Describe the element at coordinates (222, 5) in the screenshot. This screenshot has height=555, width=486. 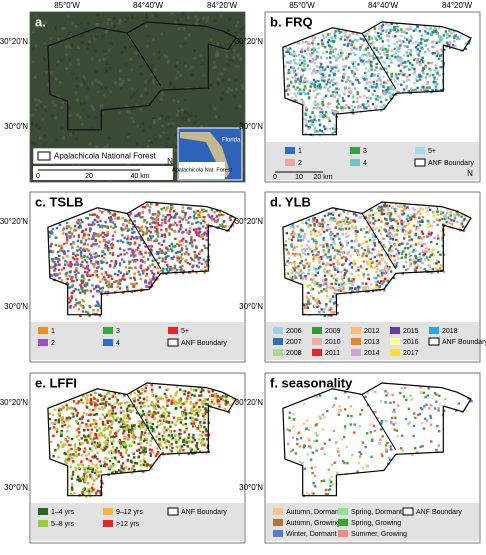
I see `lon-label: 84°20'W` at that location.